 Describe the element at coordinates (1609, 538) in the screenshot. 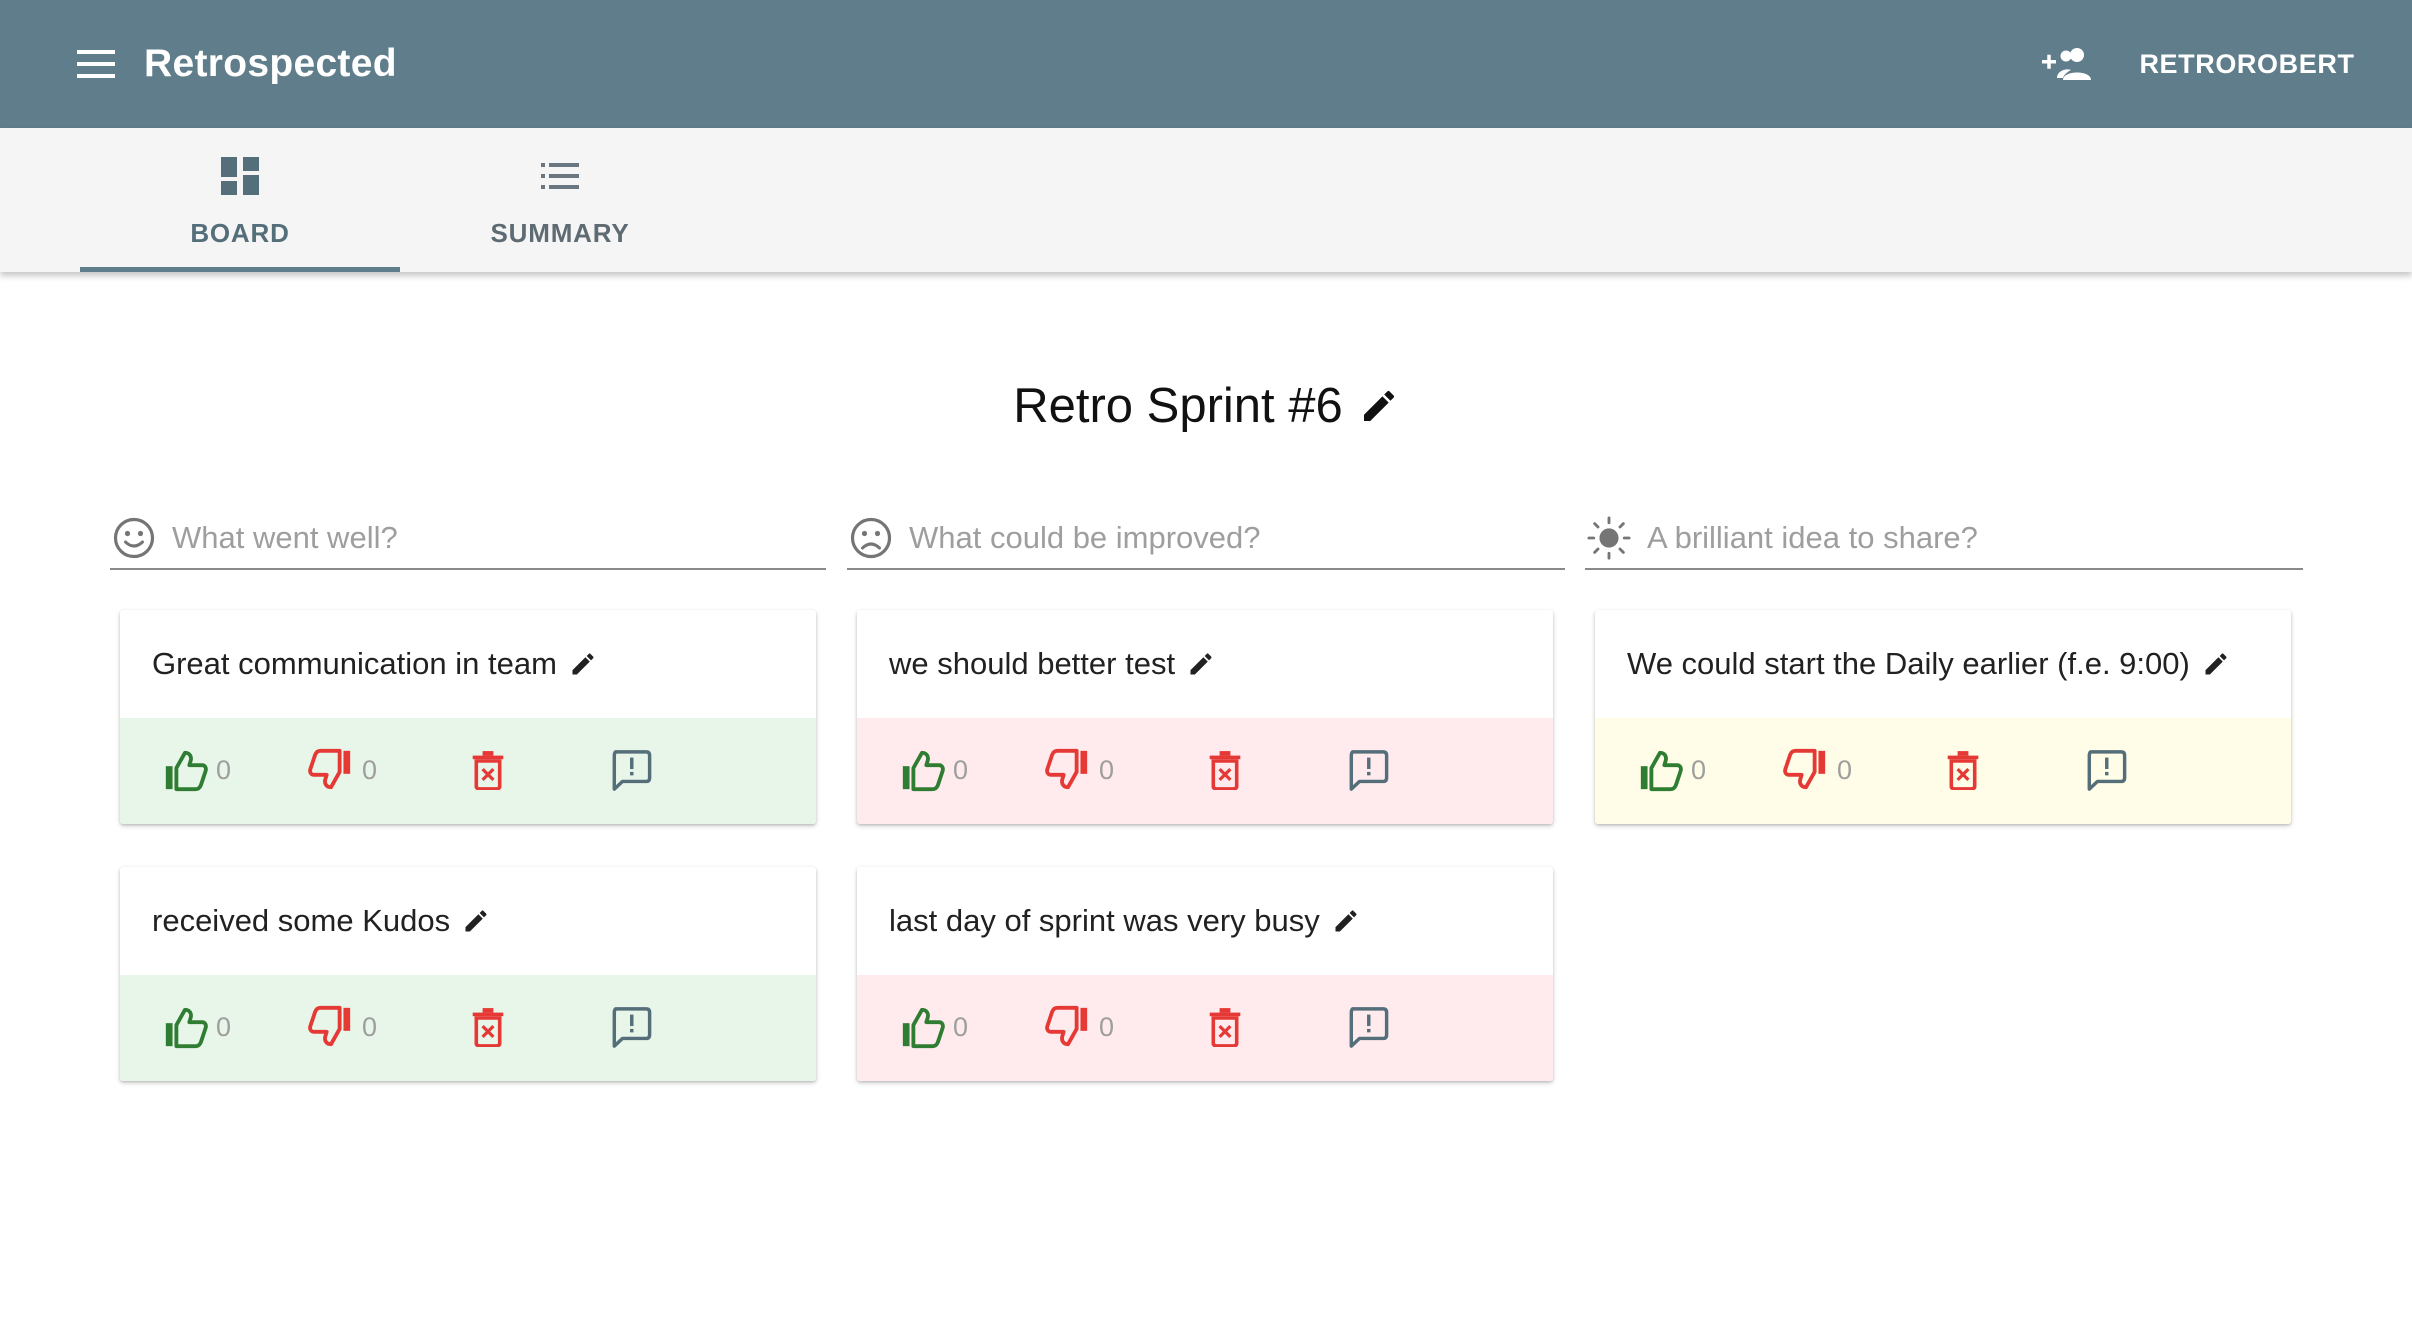

I see `sun-icon` at that location.